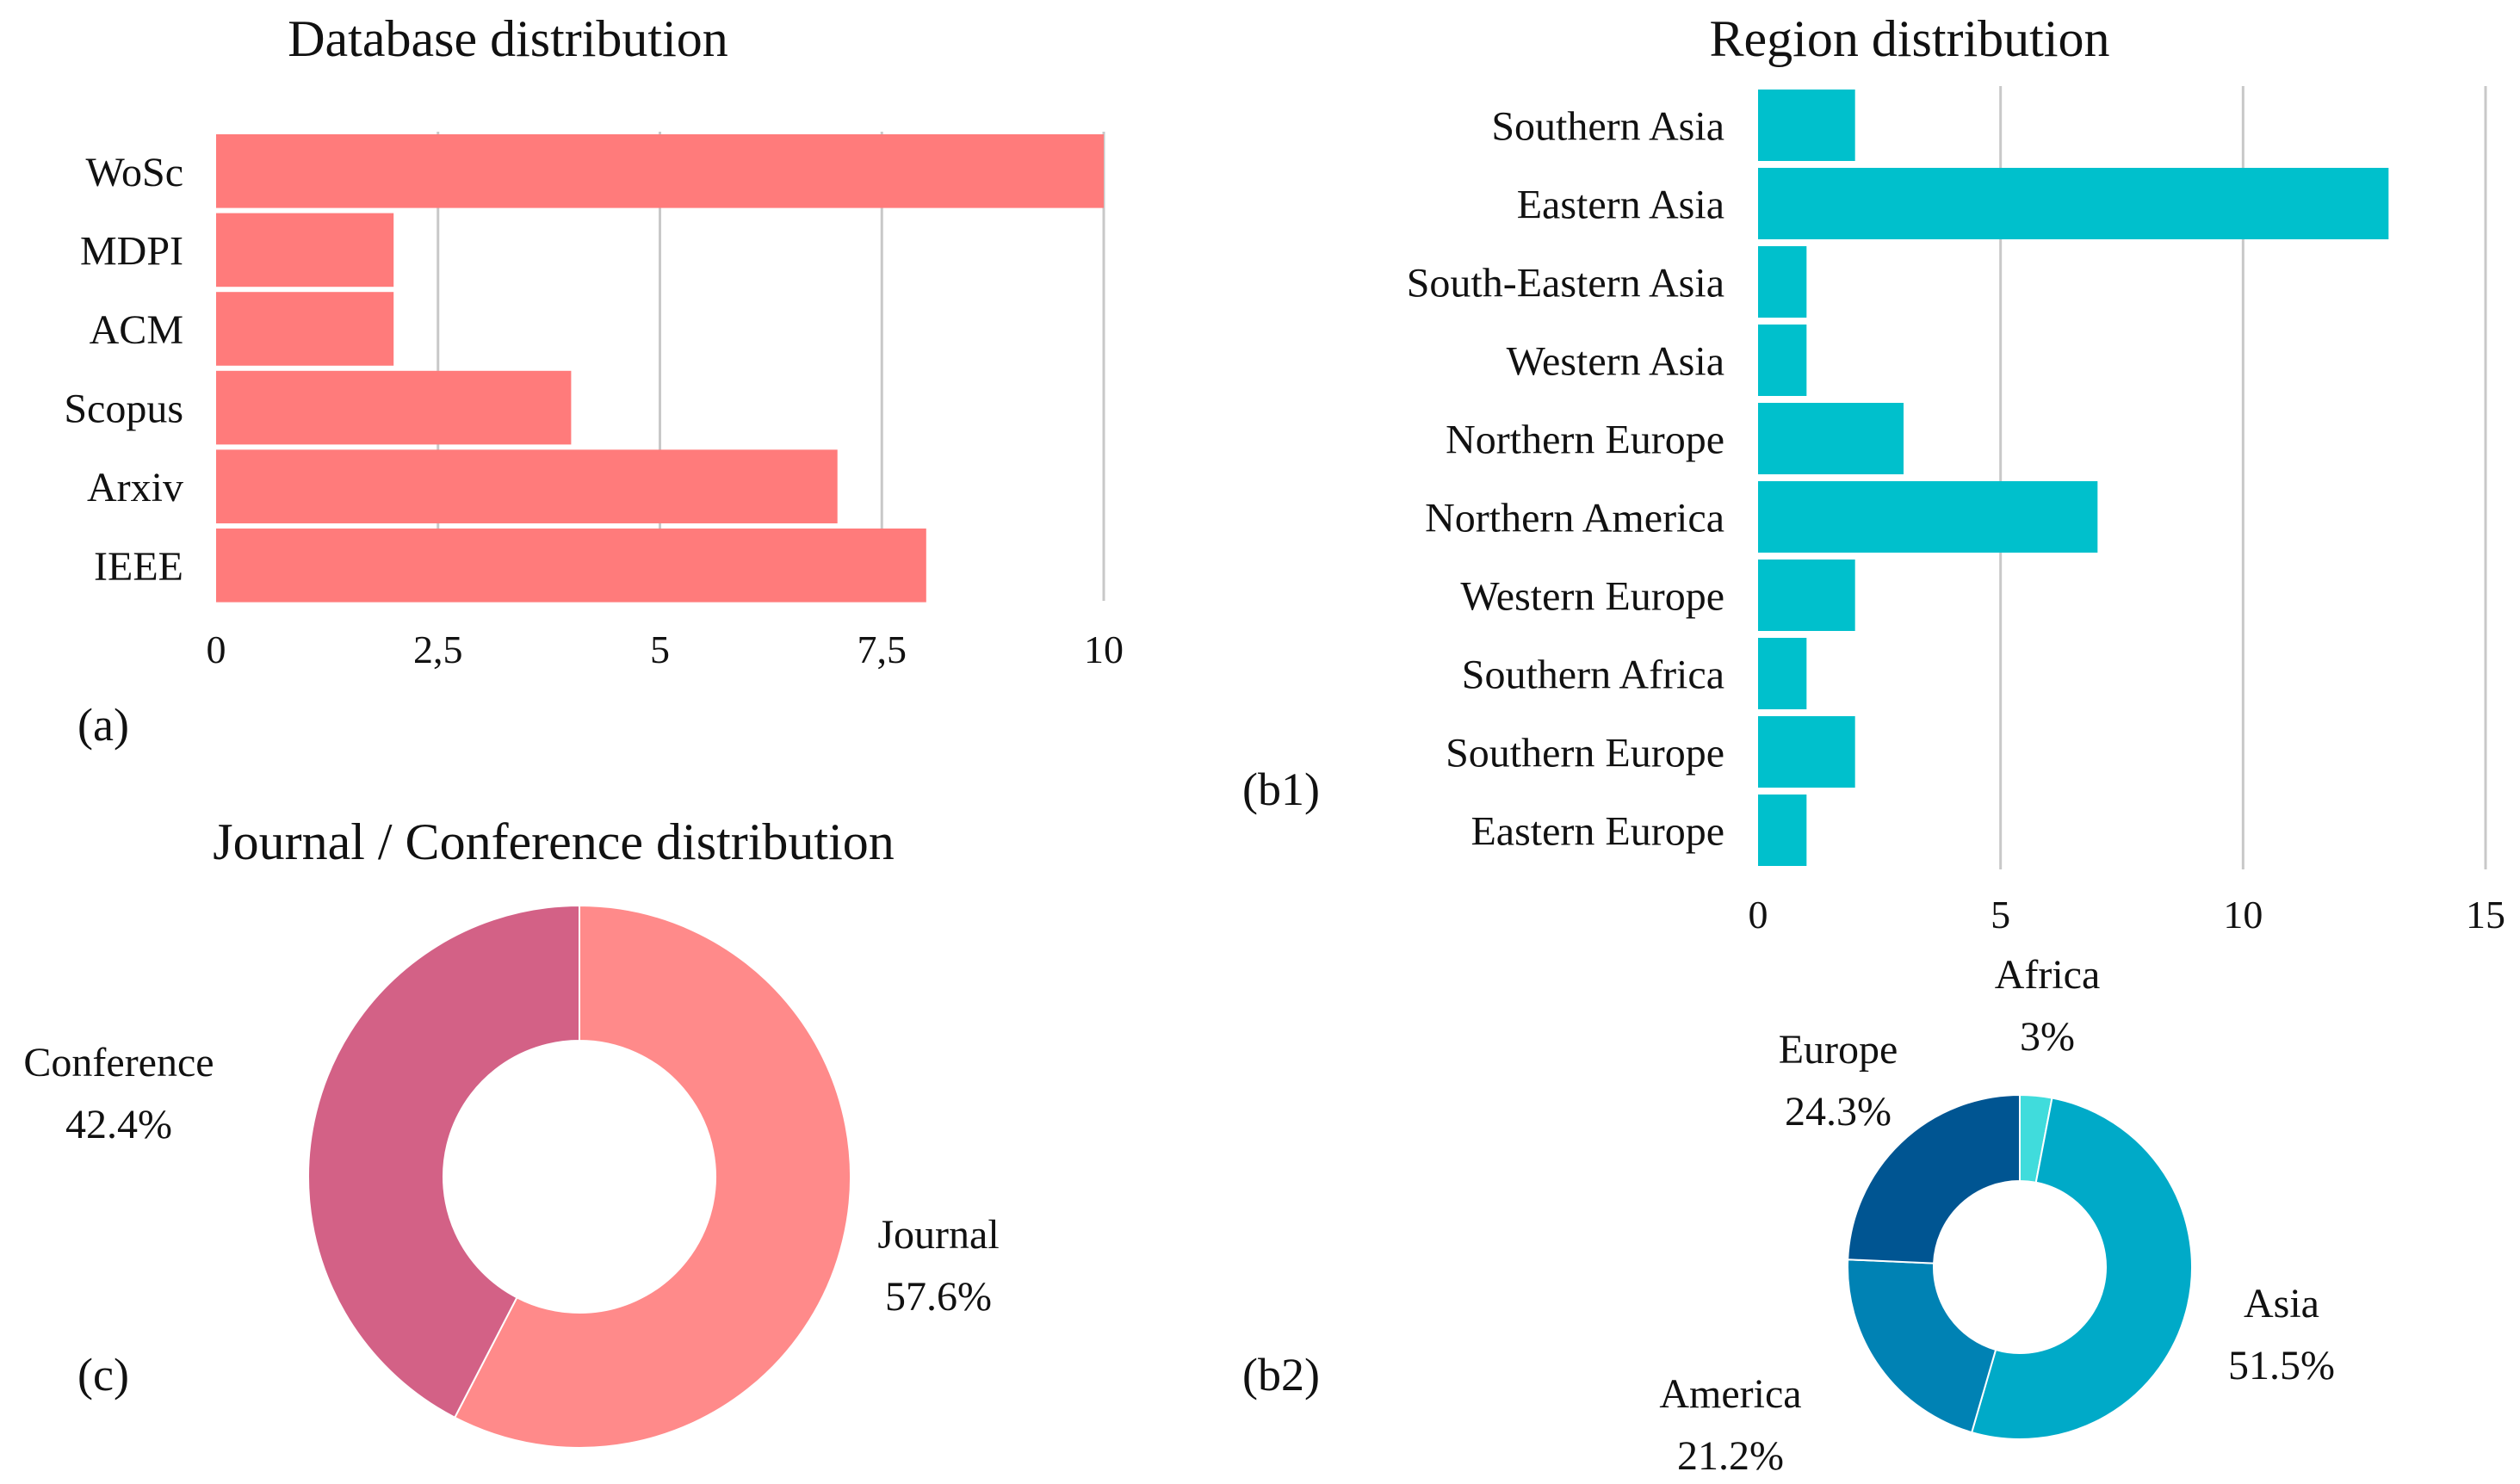 Image resolution: width=2520 pixels, height=1484 pixels. I want to click on category-label: ACM, so click(137, 330).